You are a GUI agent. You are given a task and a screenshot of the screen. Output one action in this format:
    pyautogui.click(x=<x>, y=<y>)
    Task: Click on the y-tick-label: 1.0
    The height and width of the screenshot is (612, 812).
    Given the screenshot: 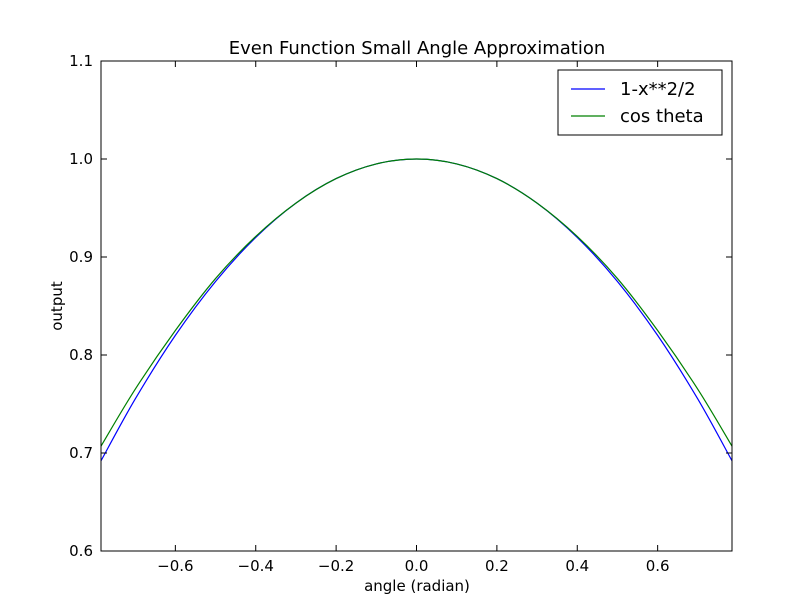 What is the action you would take?
    pyautogui.click(x=81, y=159)
    